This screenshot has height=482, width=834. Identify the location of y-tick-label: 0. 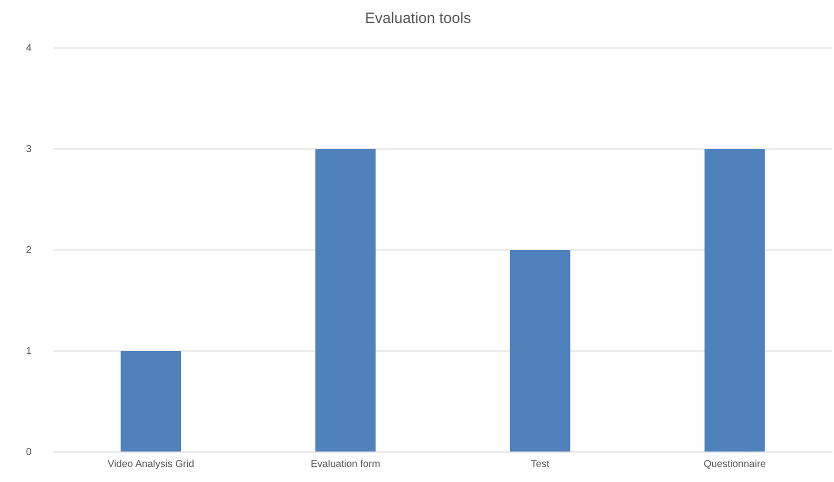
(29, 452).